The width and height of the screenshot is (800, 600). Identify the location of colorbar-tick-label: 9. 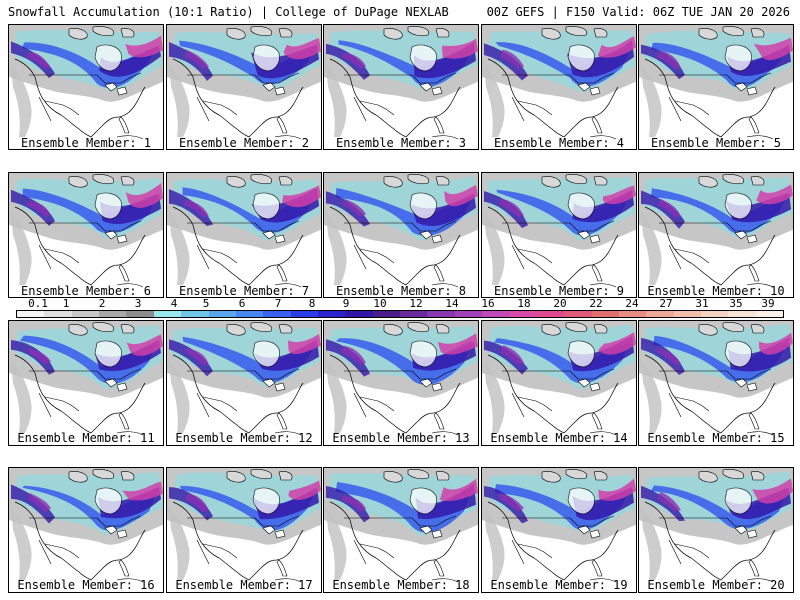
(346, 303).